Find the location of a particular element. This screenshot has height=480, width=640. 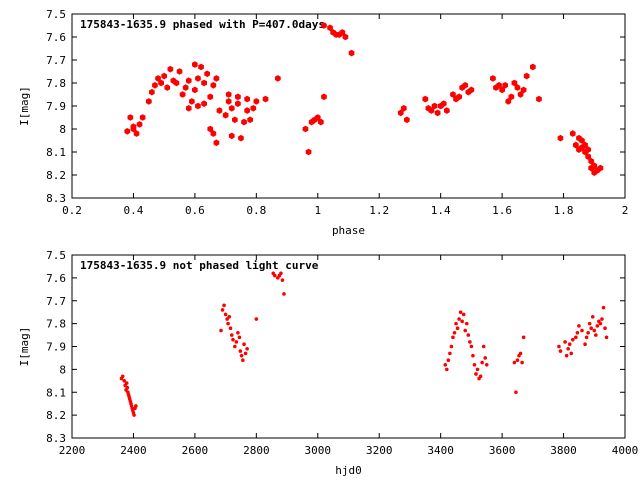

unphased-y-tick-label: 7.5 is located at coordinates (56, 255).